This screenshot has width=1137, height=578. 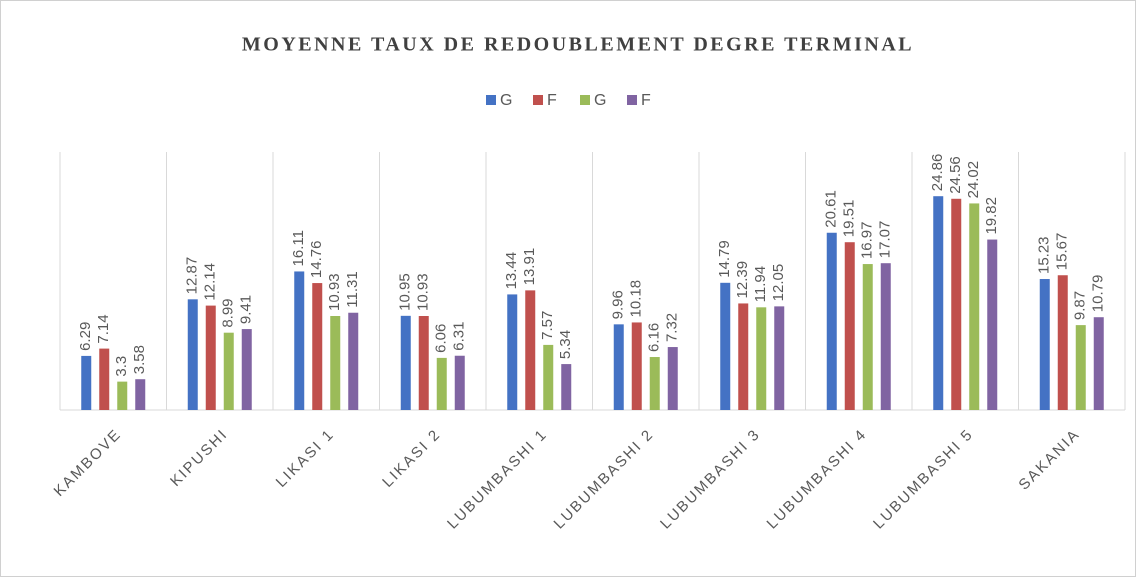 What do you see at coordinates (1080, 305) in the screenshot?
I see `data-label: 9.87` at bounding box center [1080, 305].